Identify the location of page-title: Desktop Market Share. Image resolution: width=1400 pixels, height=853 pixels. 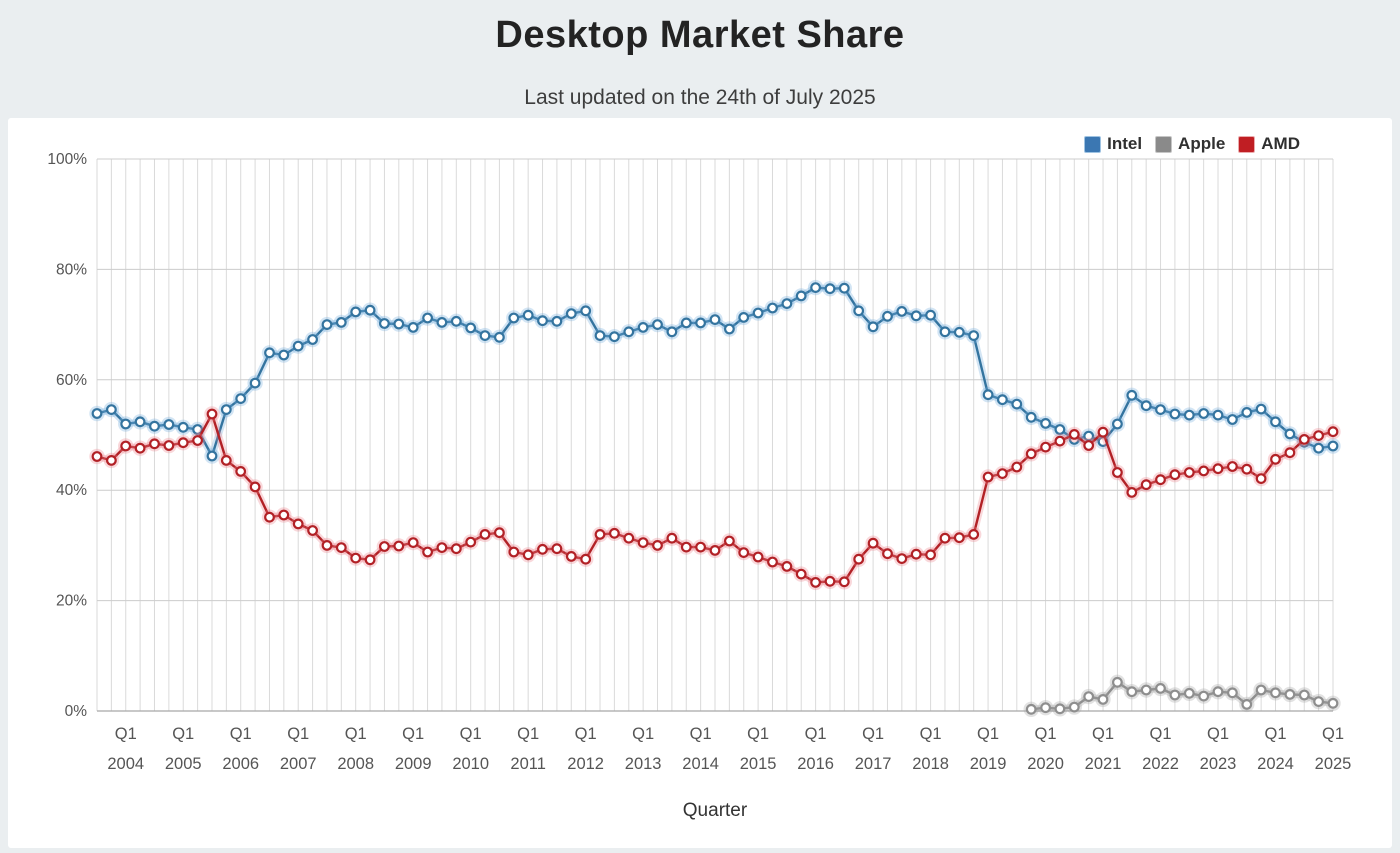
(700, 35).